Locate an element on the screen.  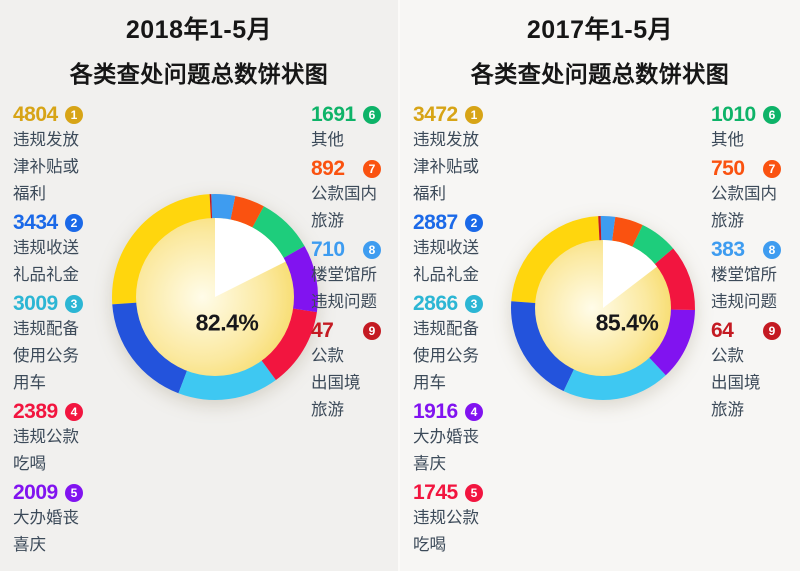
legend-label-line: 福利 is located at coordinates (29, 194).